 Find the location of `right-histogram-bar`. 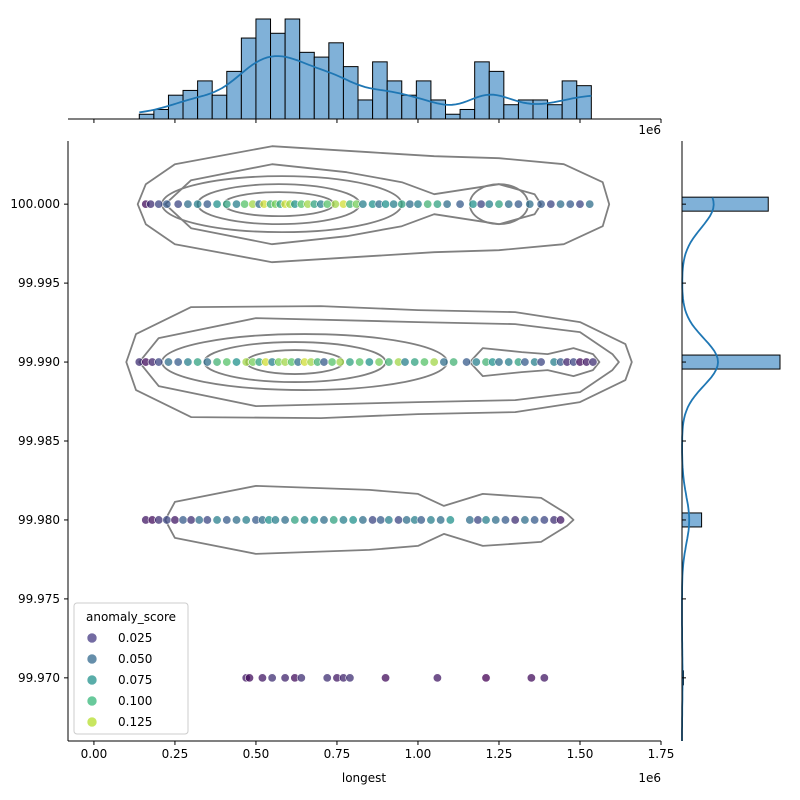

right-histogram-bar is located at coordinates (725, 204).